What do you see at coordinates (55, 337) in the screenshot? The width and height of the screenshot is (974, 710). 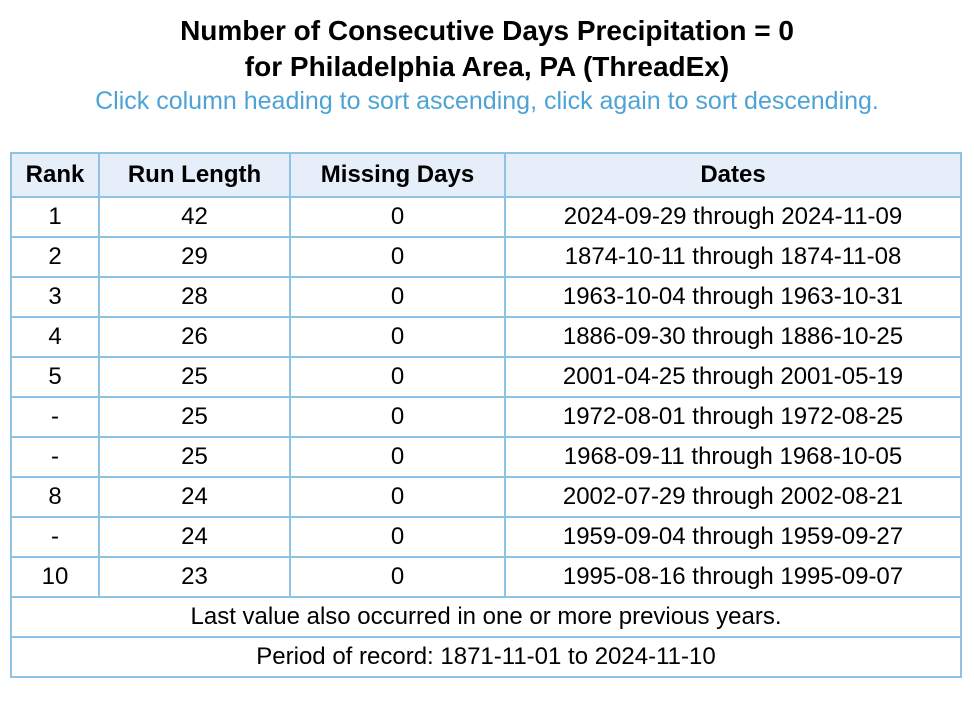 I see `rank-cell: 4` at bounding box center [55, 337].